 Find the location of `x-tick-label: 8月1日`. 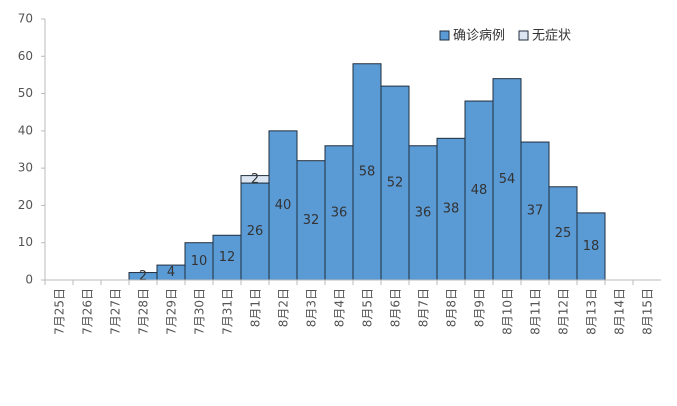

x-tick-label: 8月1日 is located at coordinates (256, 307).